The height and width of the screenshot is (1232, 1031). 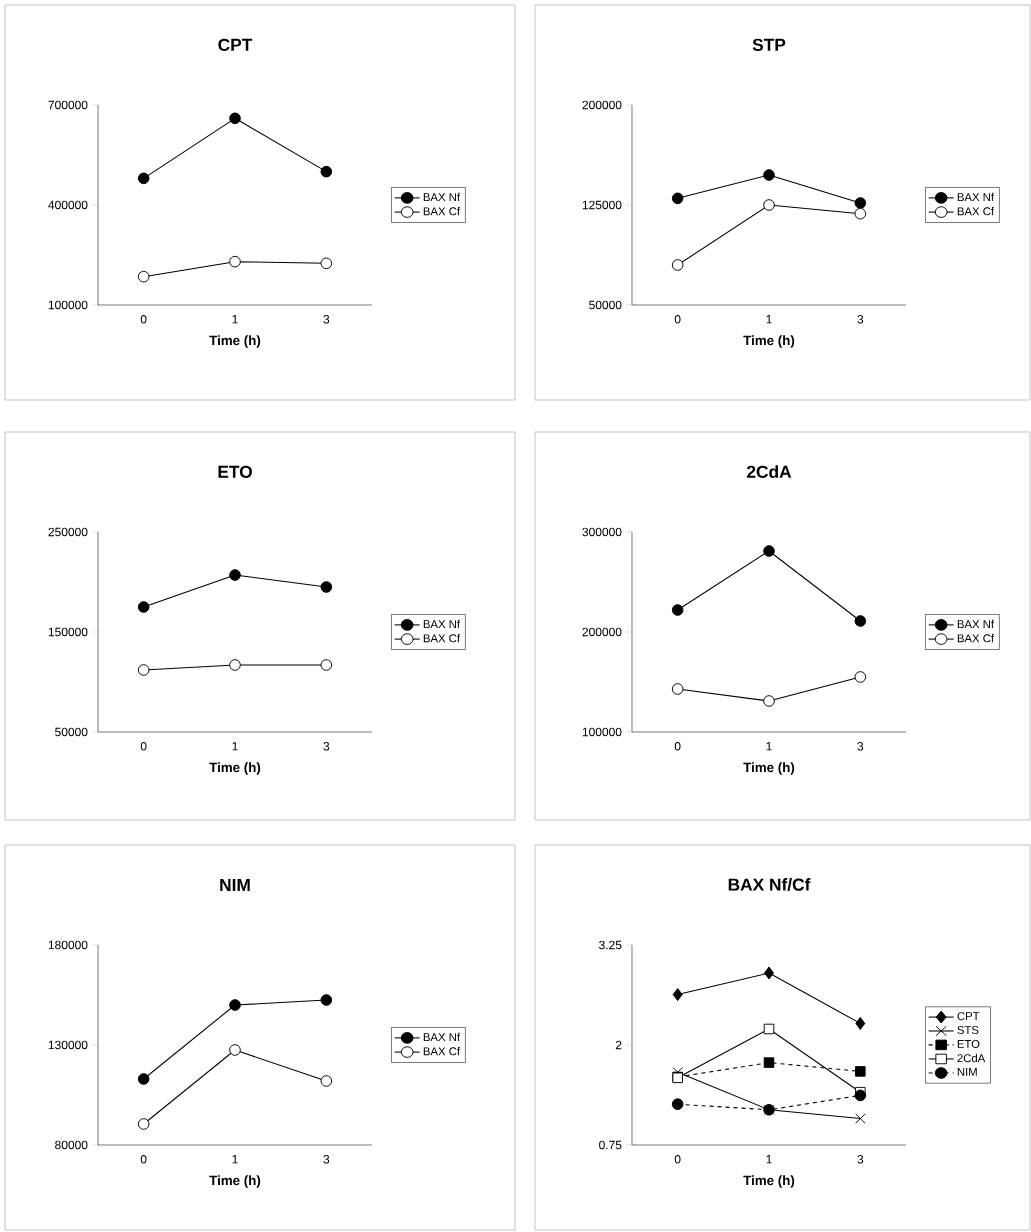 I want to click on chart-title: ETO, so click(x=235, y=471).